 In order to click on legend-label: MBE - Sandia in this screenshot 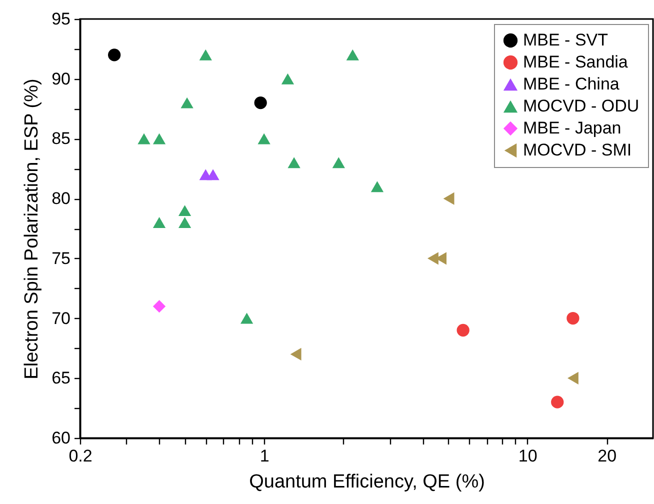, I will do `click(575, 62)`.